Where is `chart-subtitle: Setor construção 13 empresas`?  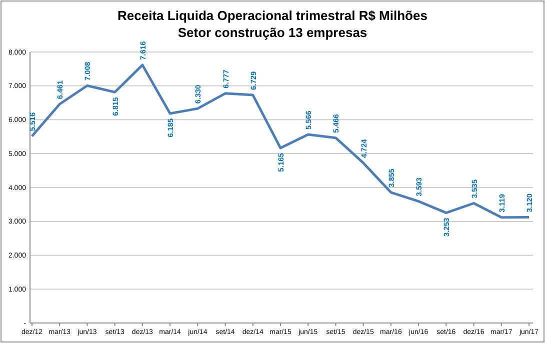
chart-subtitle: Setor construção 13 empresas is located at coordinates (273, 32).